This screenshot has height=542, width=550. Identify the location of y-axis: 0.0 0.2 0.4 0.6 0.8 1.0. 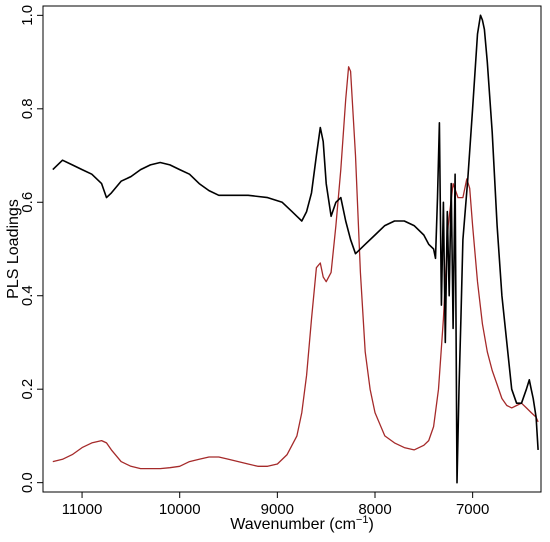
(31, 249).